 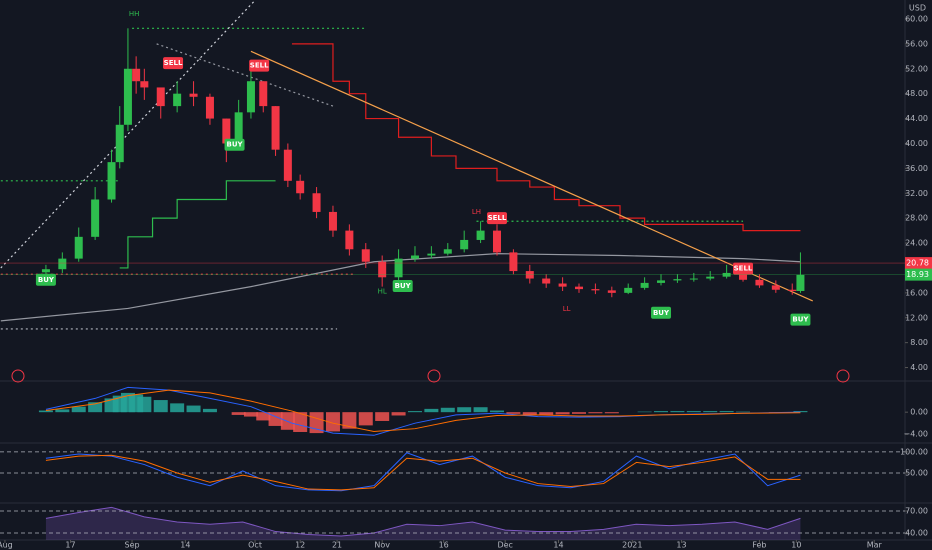 What do you see at coordinates (916, 511) in the screenshot?
I see `y-tick-label: 70.00` at bounding box center [916, 511].